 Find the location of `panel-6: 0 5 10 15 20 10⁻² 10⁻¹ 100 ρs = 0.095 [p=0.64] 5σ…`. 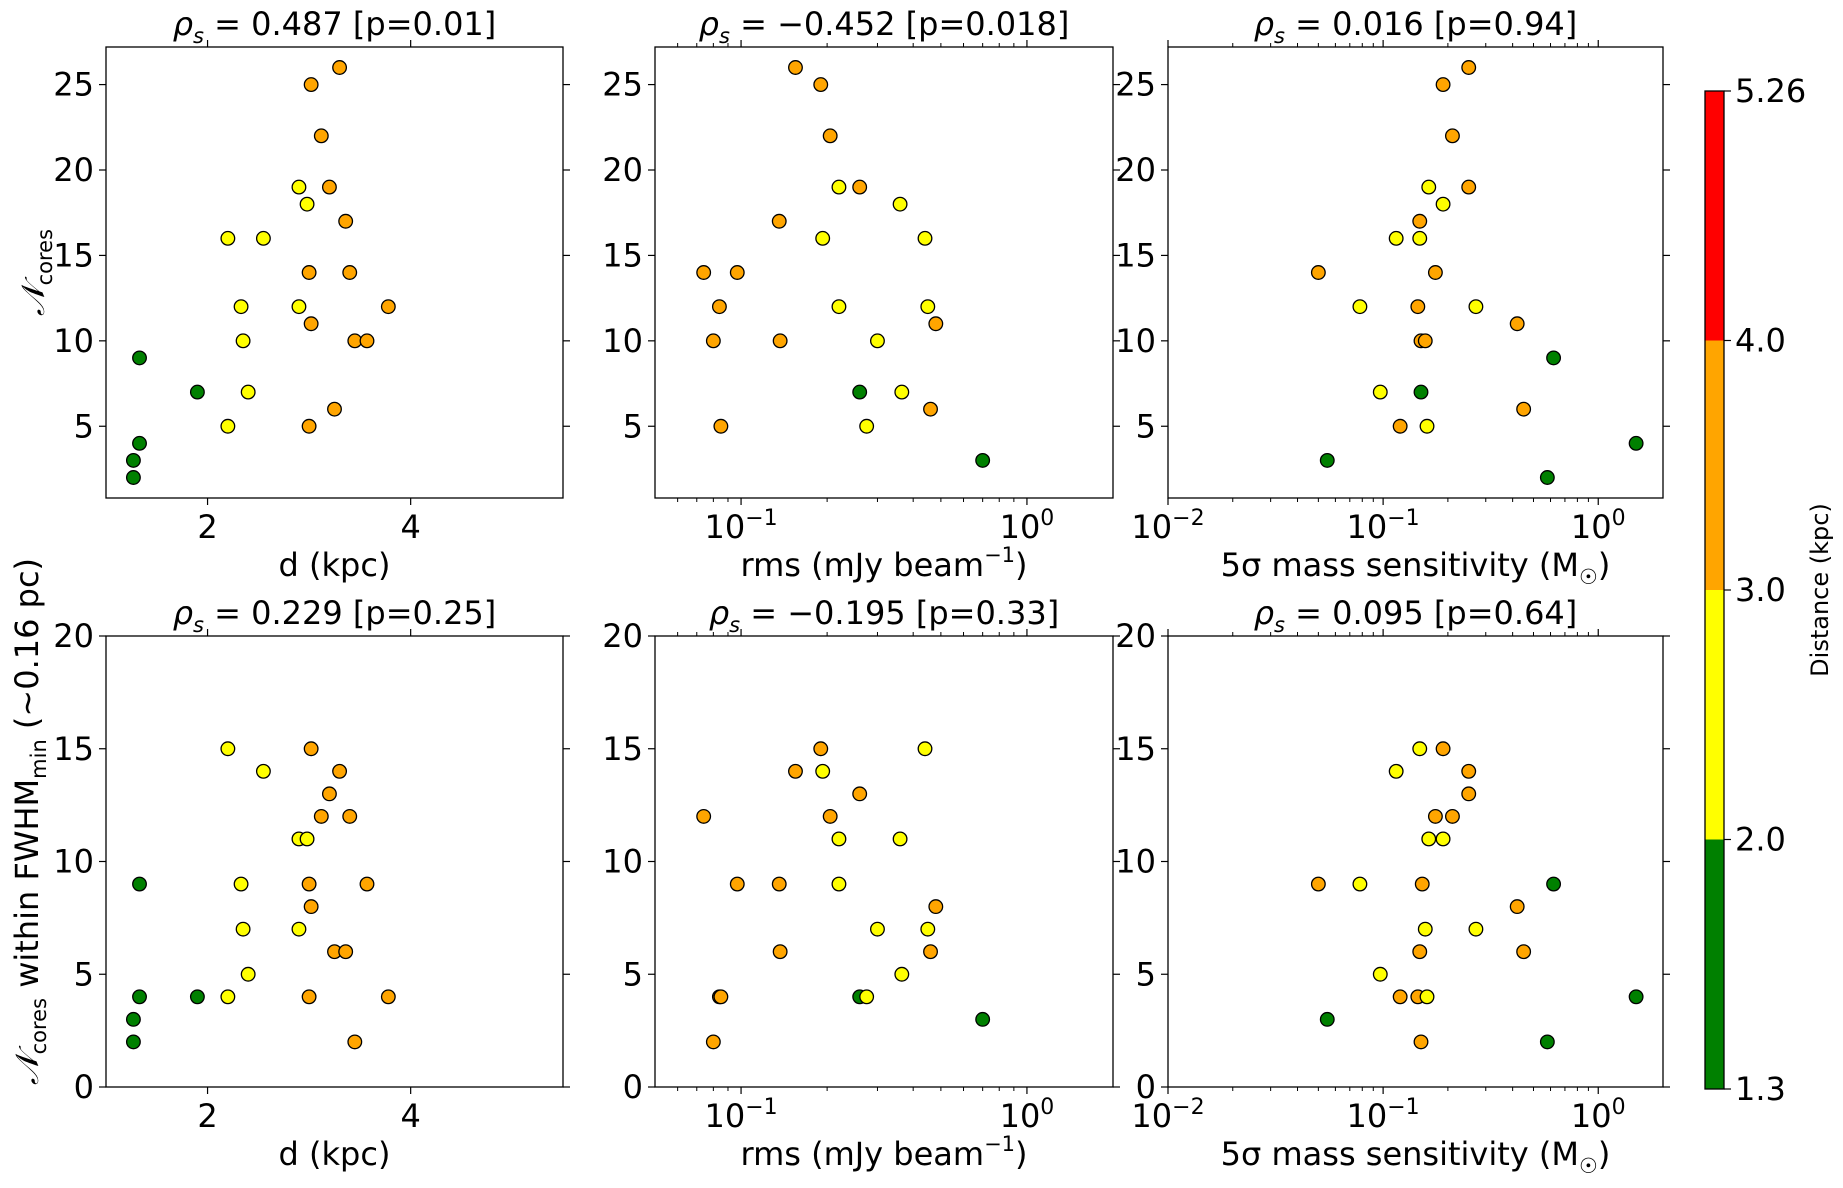

panel-6: 0 5 10 15 20 10⁻² 10⁻¹ 100 ρs = 0.095 [p=0.64] 5σ… is located at coordinates (1392, 886).